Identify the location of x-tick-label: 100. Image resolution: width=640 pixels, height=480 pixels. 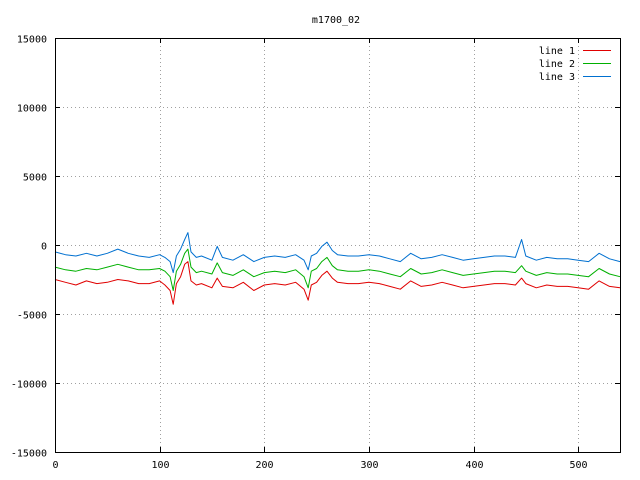
(160, 465).